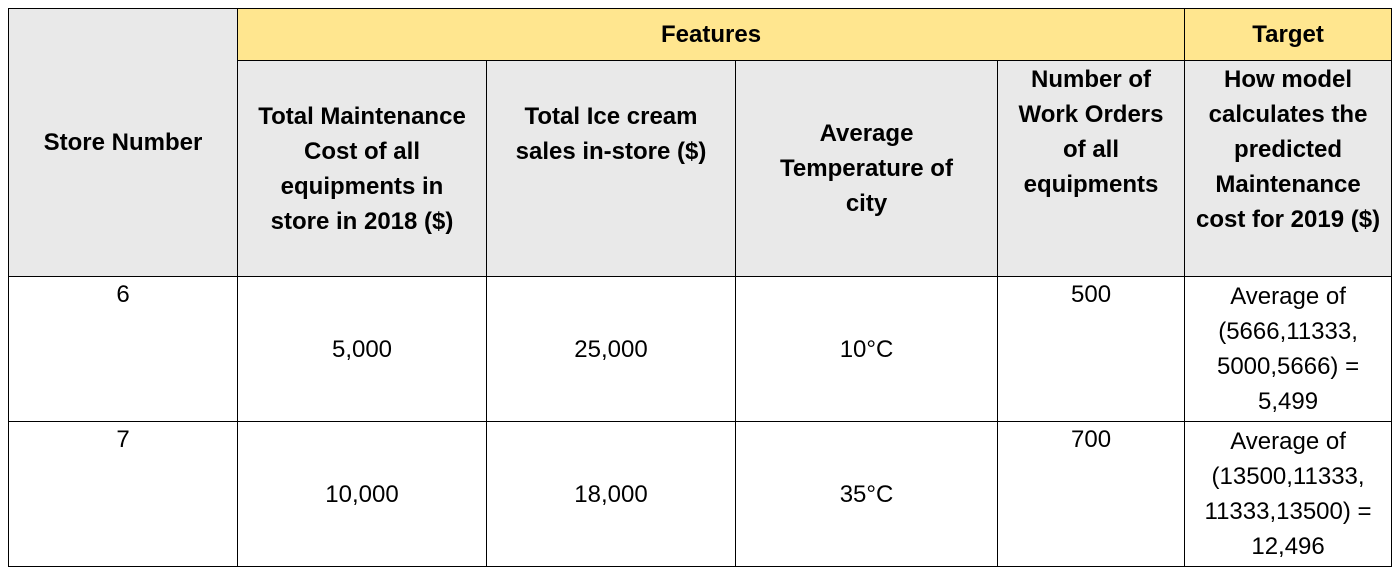 This screenshot has height=574, width=1400. I want to click on ice-cream-sales-cell: 25,000, so click(611, 349).